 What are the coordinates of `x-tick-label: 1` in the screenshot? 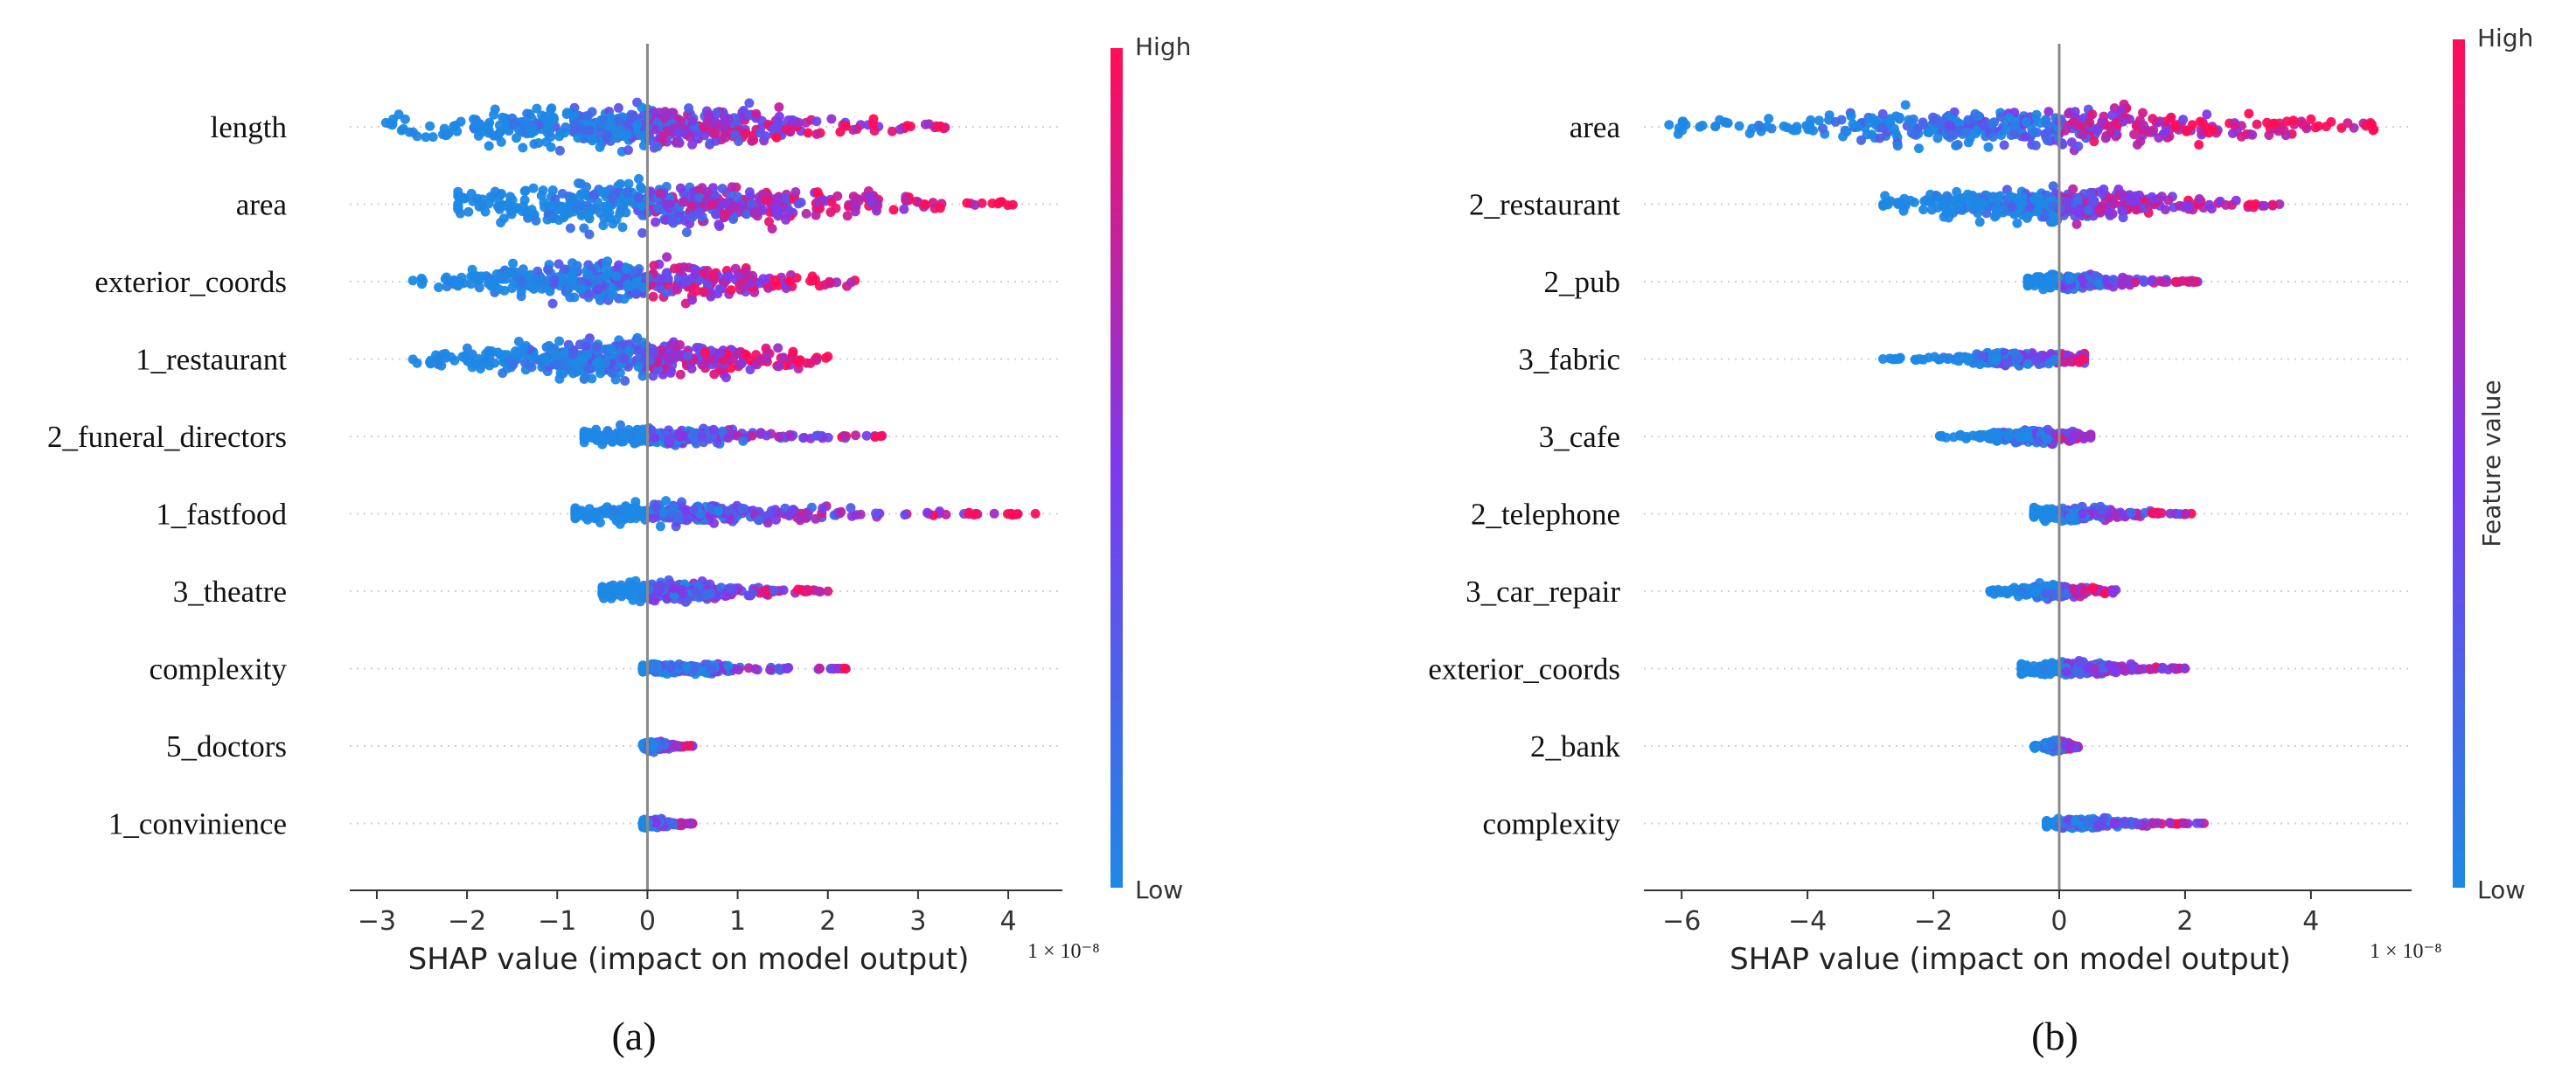 It's located at (737, 922).